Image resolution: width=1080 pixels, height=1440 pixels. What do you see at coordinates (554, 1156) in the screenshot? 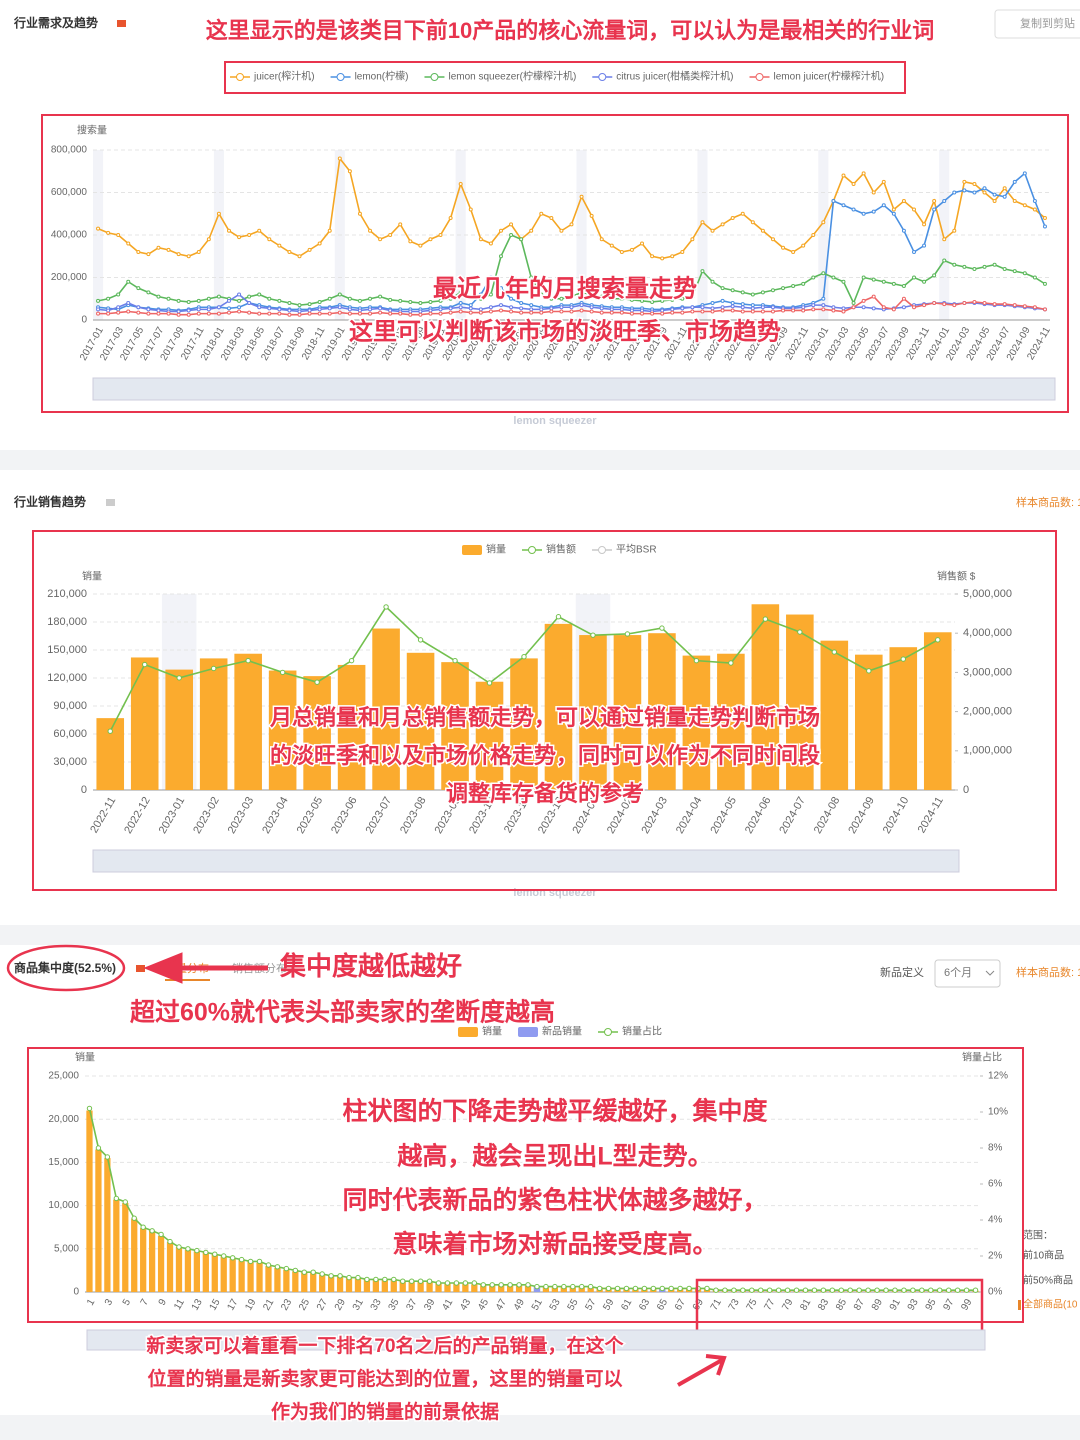
I see `annotation: 越高，越会呈现出L型走势。` at bounding box center [554, 1156].